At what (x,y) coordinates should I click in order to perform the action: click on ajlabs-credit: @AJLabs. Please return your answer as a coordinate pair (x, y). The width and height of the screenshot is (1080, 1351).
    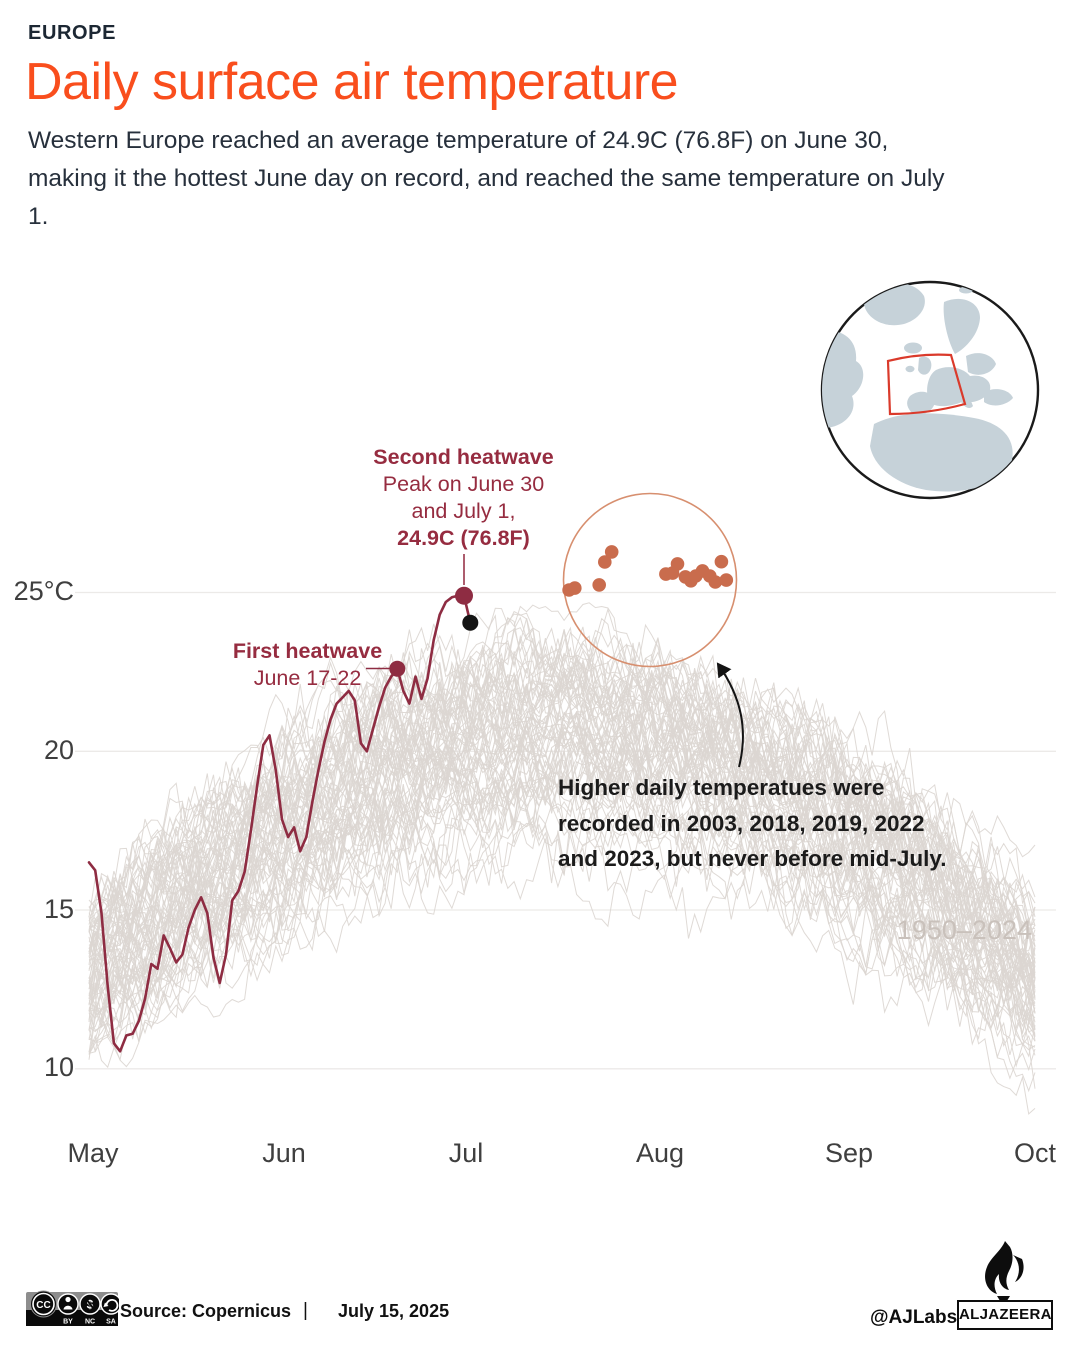
    Looking at the image, I should click on (914, 1317).